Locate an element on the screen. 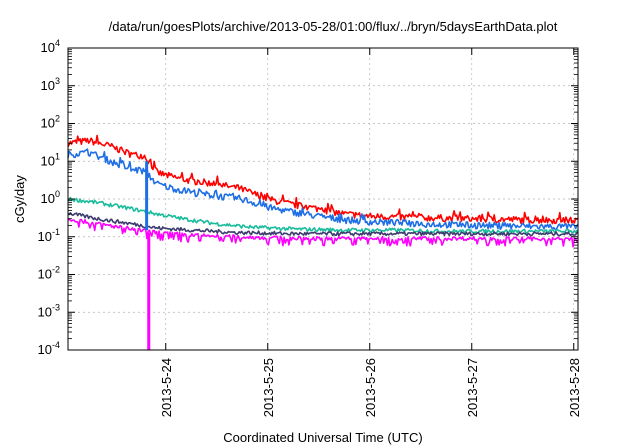 Image resolution: width=640 pixels, height=448 pixels. x-tick-label: 2013-5-24 is located at coordinates (166, 387).